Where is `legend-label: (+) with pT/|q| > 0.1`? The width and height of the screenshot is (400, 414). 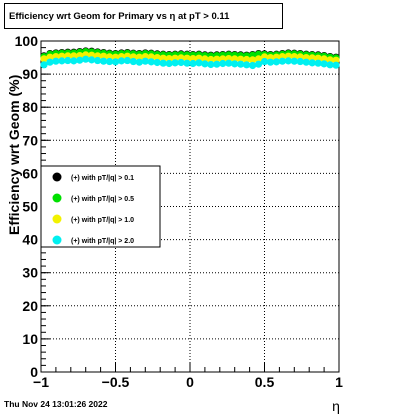 legend-label: (+) with pT/|q| > 0.1 is located at coordinates (102, 178).